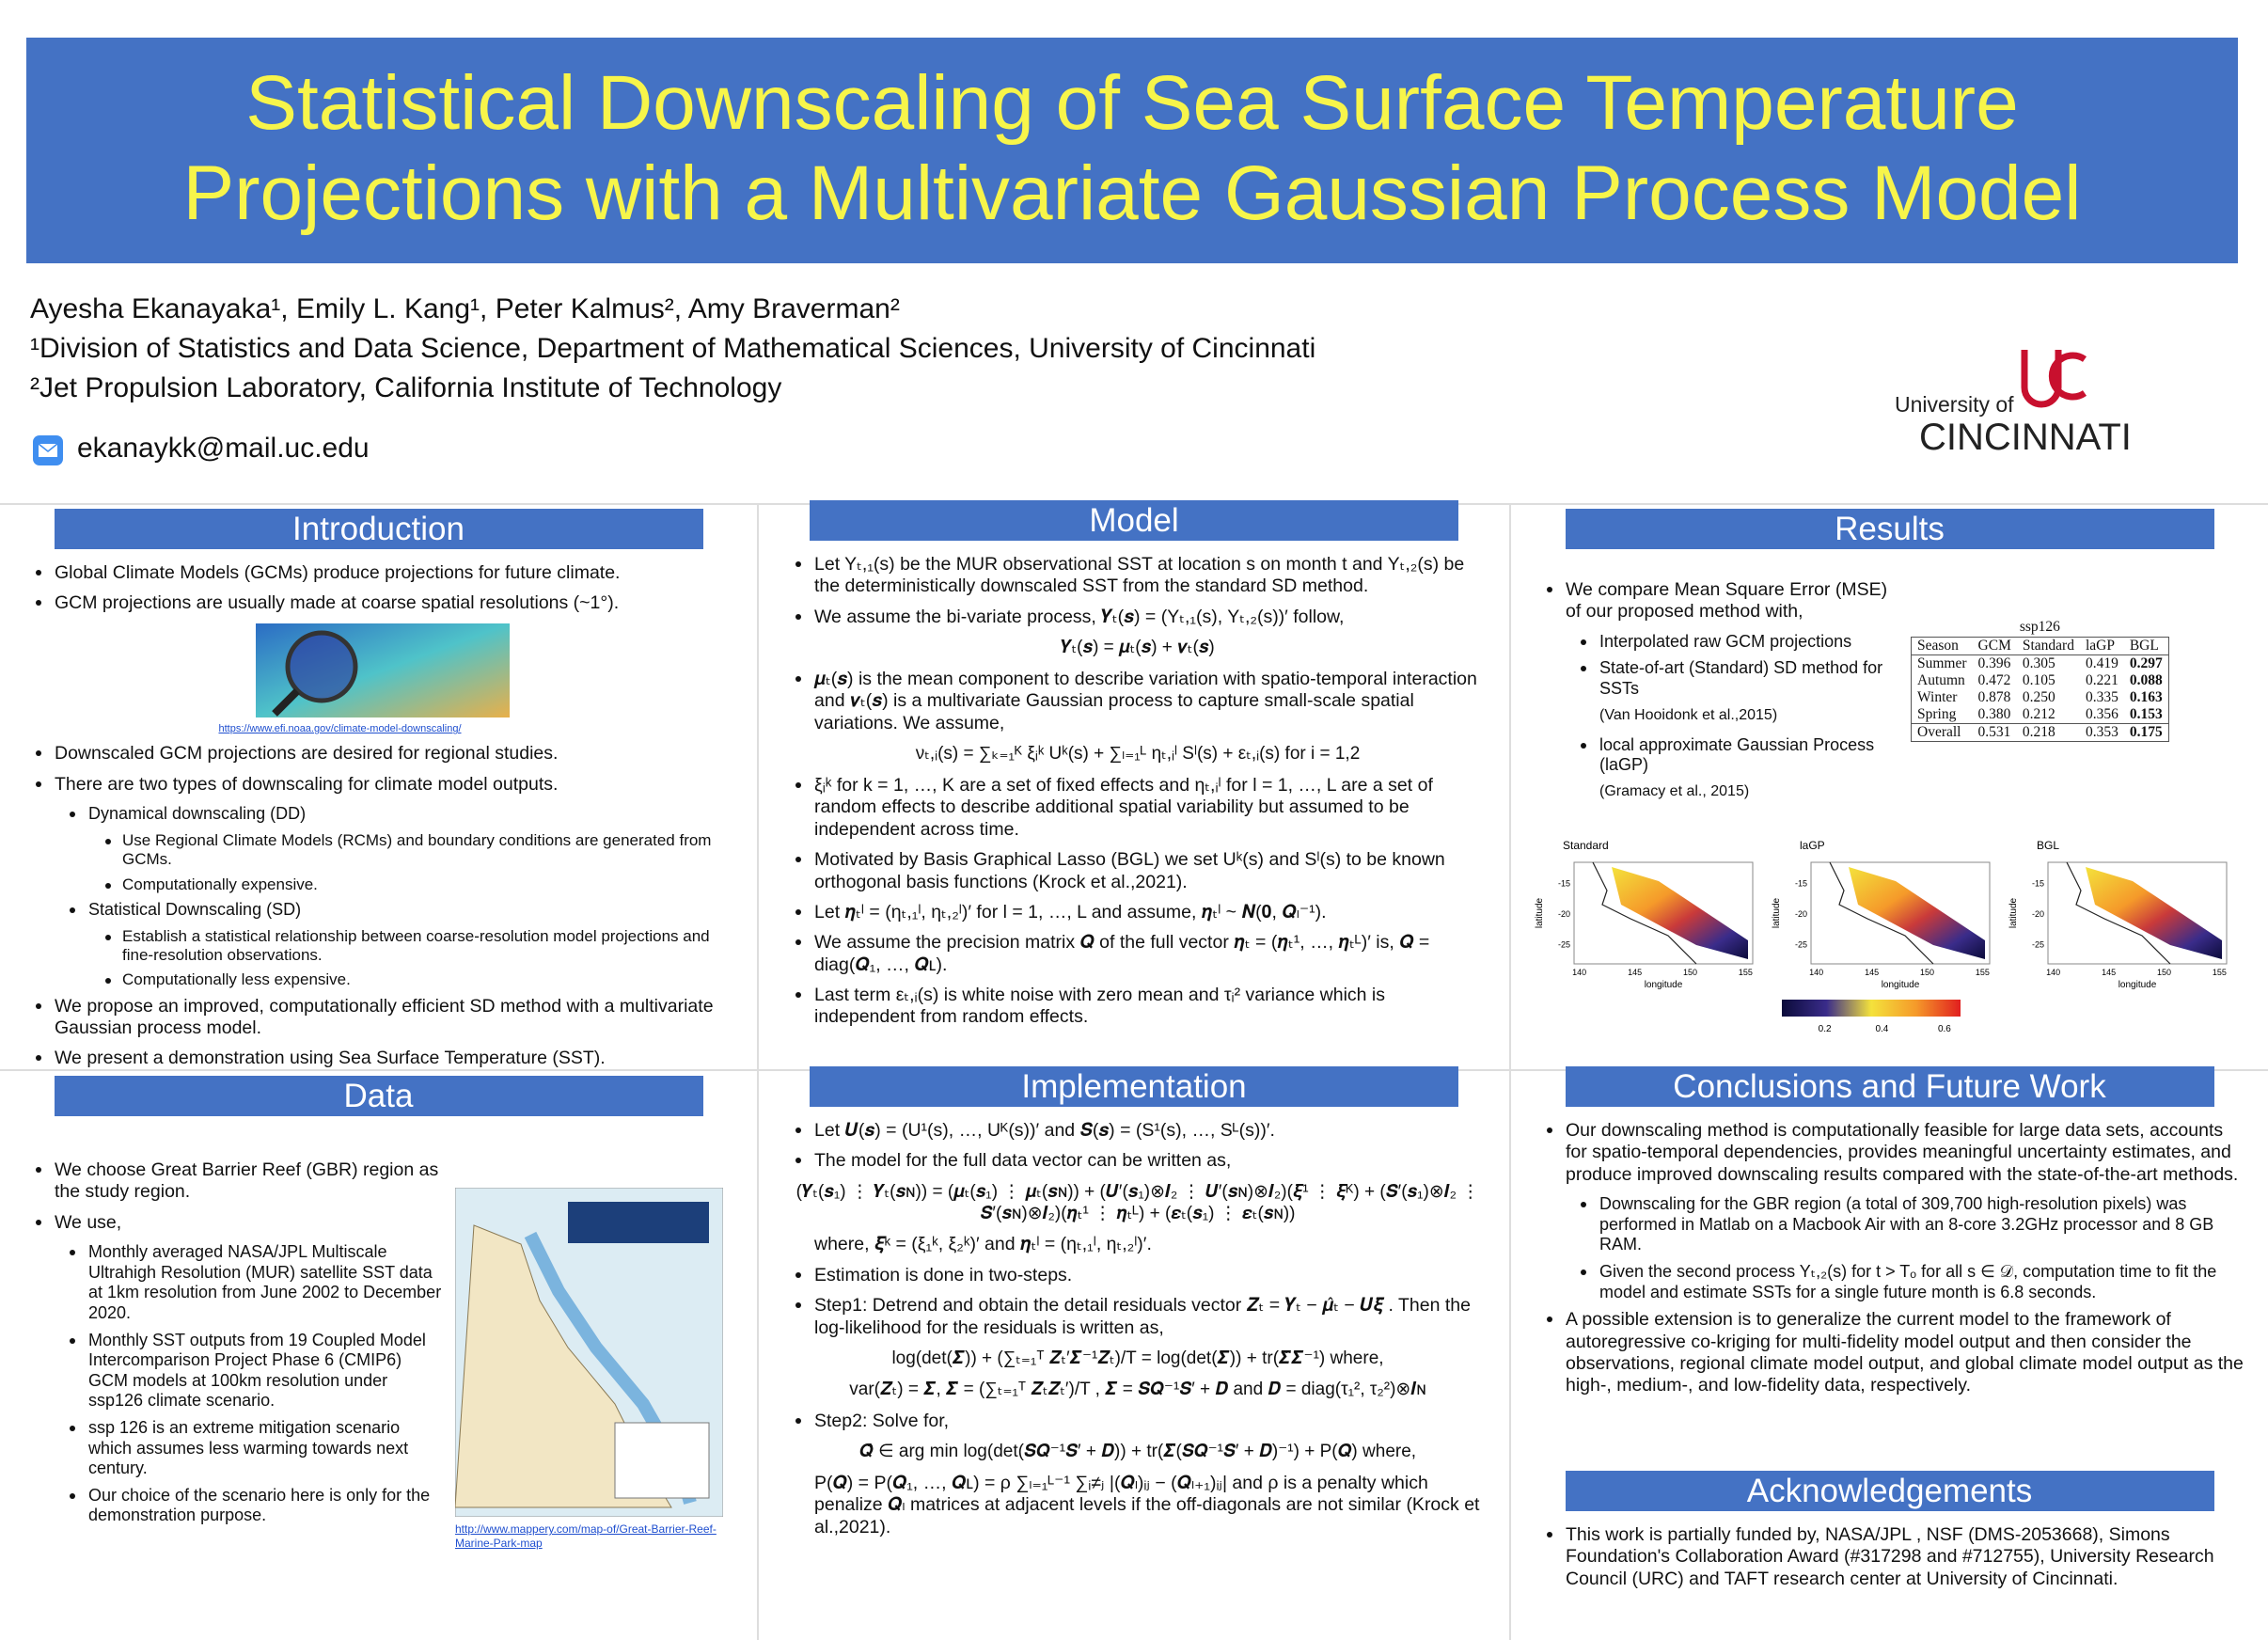 The image size is (2268, 1640). Describe the element at coordinates (2146, 662) in the screenshot. I see `table-cell: 0.297` at that location.